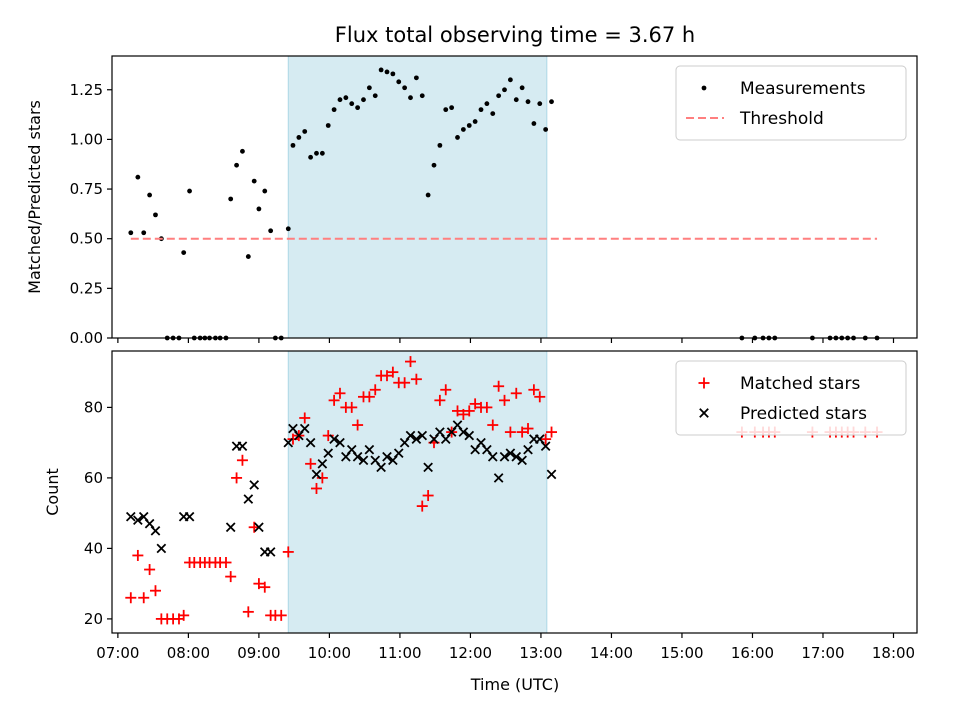  Describe the element at coordinates (254, 485) in the screenshot. I see `bottom-point-1-12-b` at that location.